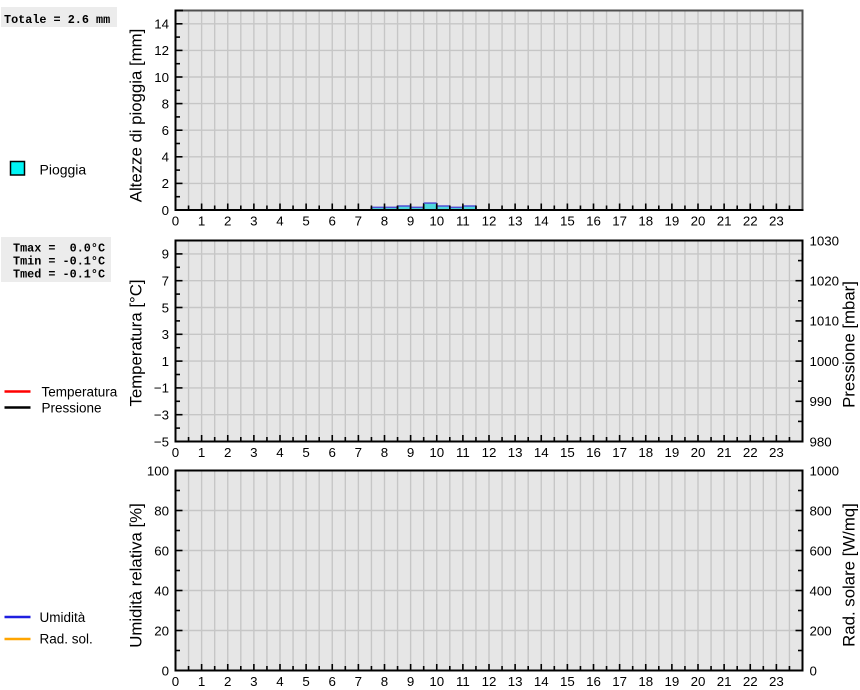 The width and height of the screenshot is (860, 690). I want to click on svg-text: 1020, so click(825, 280).